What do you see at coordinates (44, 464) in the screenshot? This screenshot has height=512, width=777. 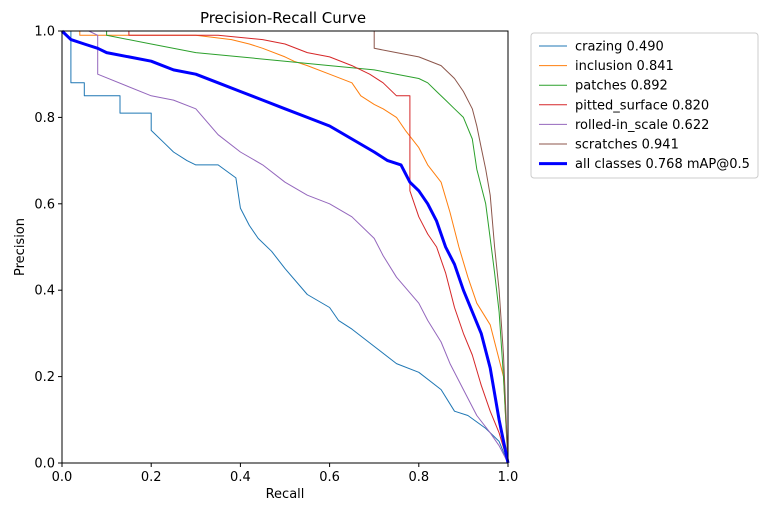 I see `y-tick-label: 0.0` at bounding box center [44, 464].